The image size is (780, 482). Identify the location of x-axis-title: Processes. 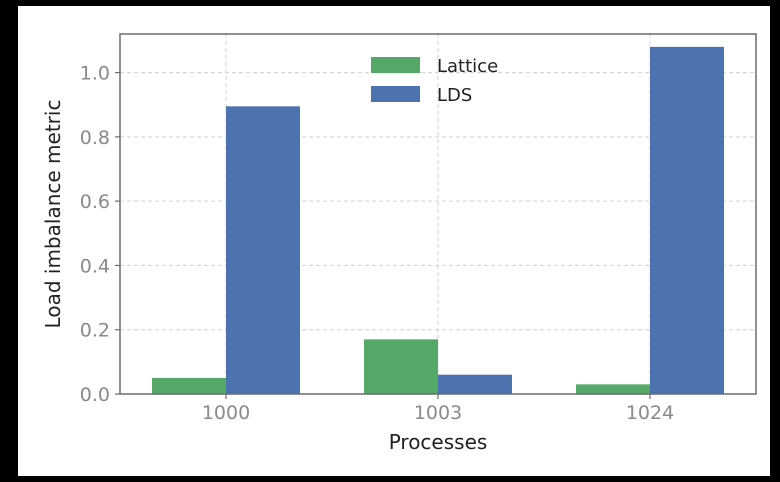
(438, 442).